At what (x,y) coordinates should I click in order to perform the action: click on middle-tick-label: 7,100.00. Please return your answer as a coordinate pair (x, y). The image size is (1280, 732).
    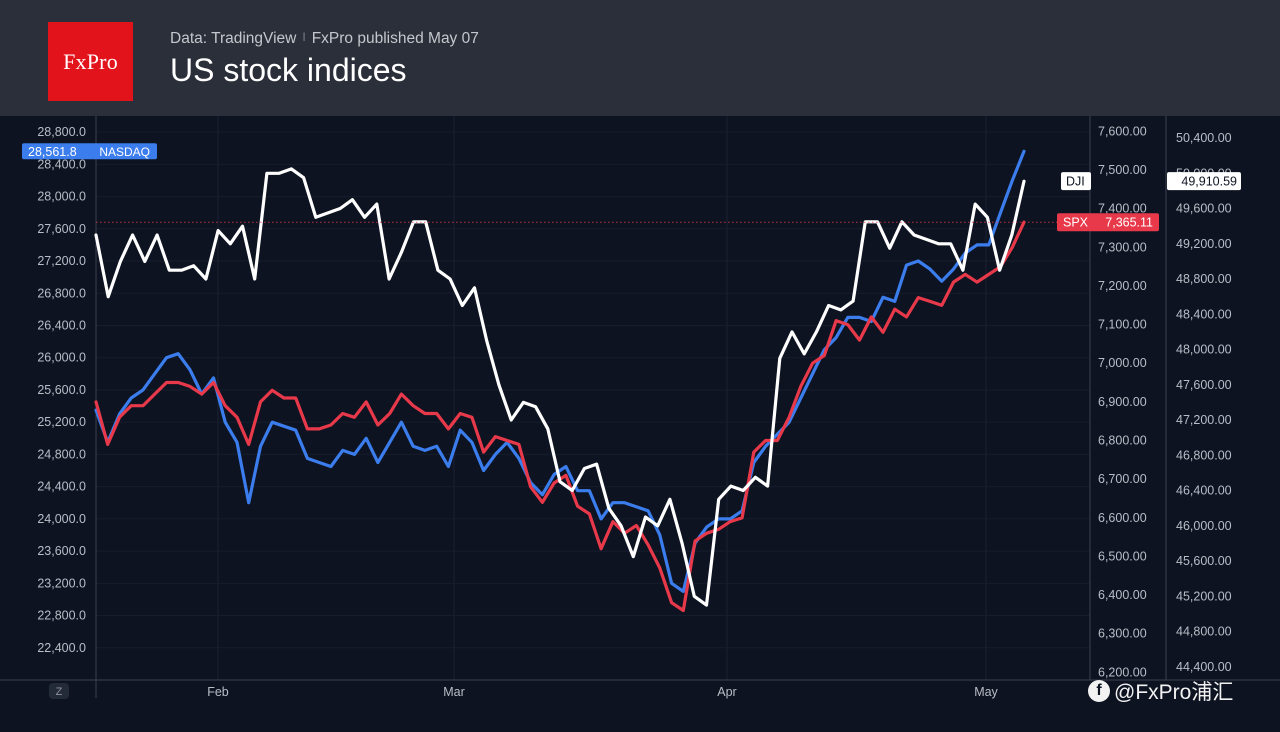
    Looking at the image, I should click on (1122, 325).